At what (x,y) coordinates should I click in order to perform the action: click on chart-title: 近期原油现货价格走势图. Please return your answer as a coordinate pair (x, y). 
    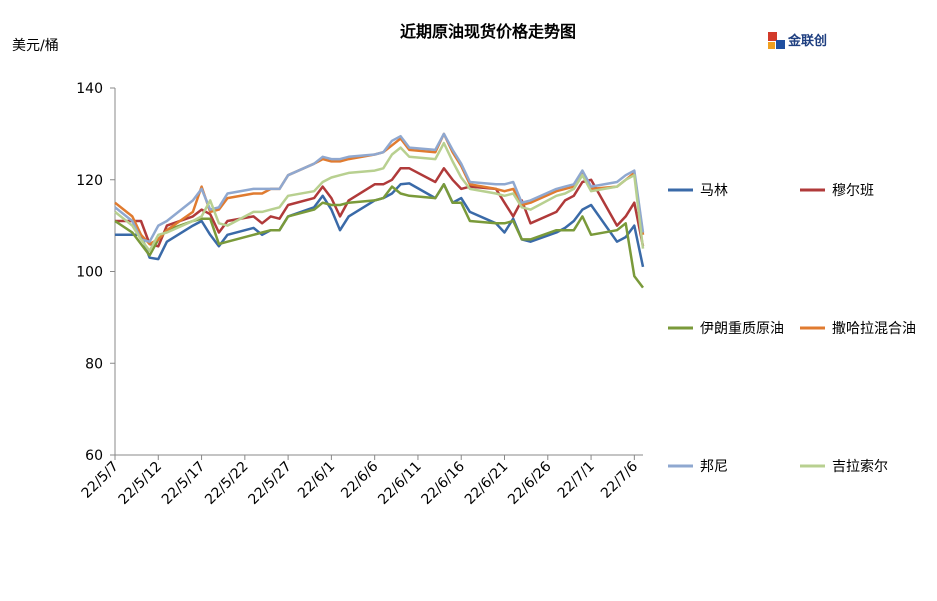
    Looking at the image, I should click on (488, 31).